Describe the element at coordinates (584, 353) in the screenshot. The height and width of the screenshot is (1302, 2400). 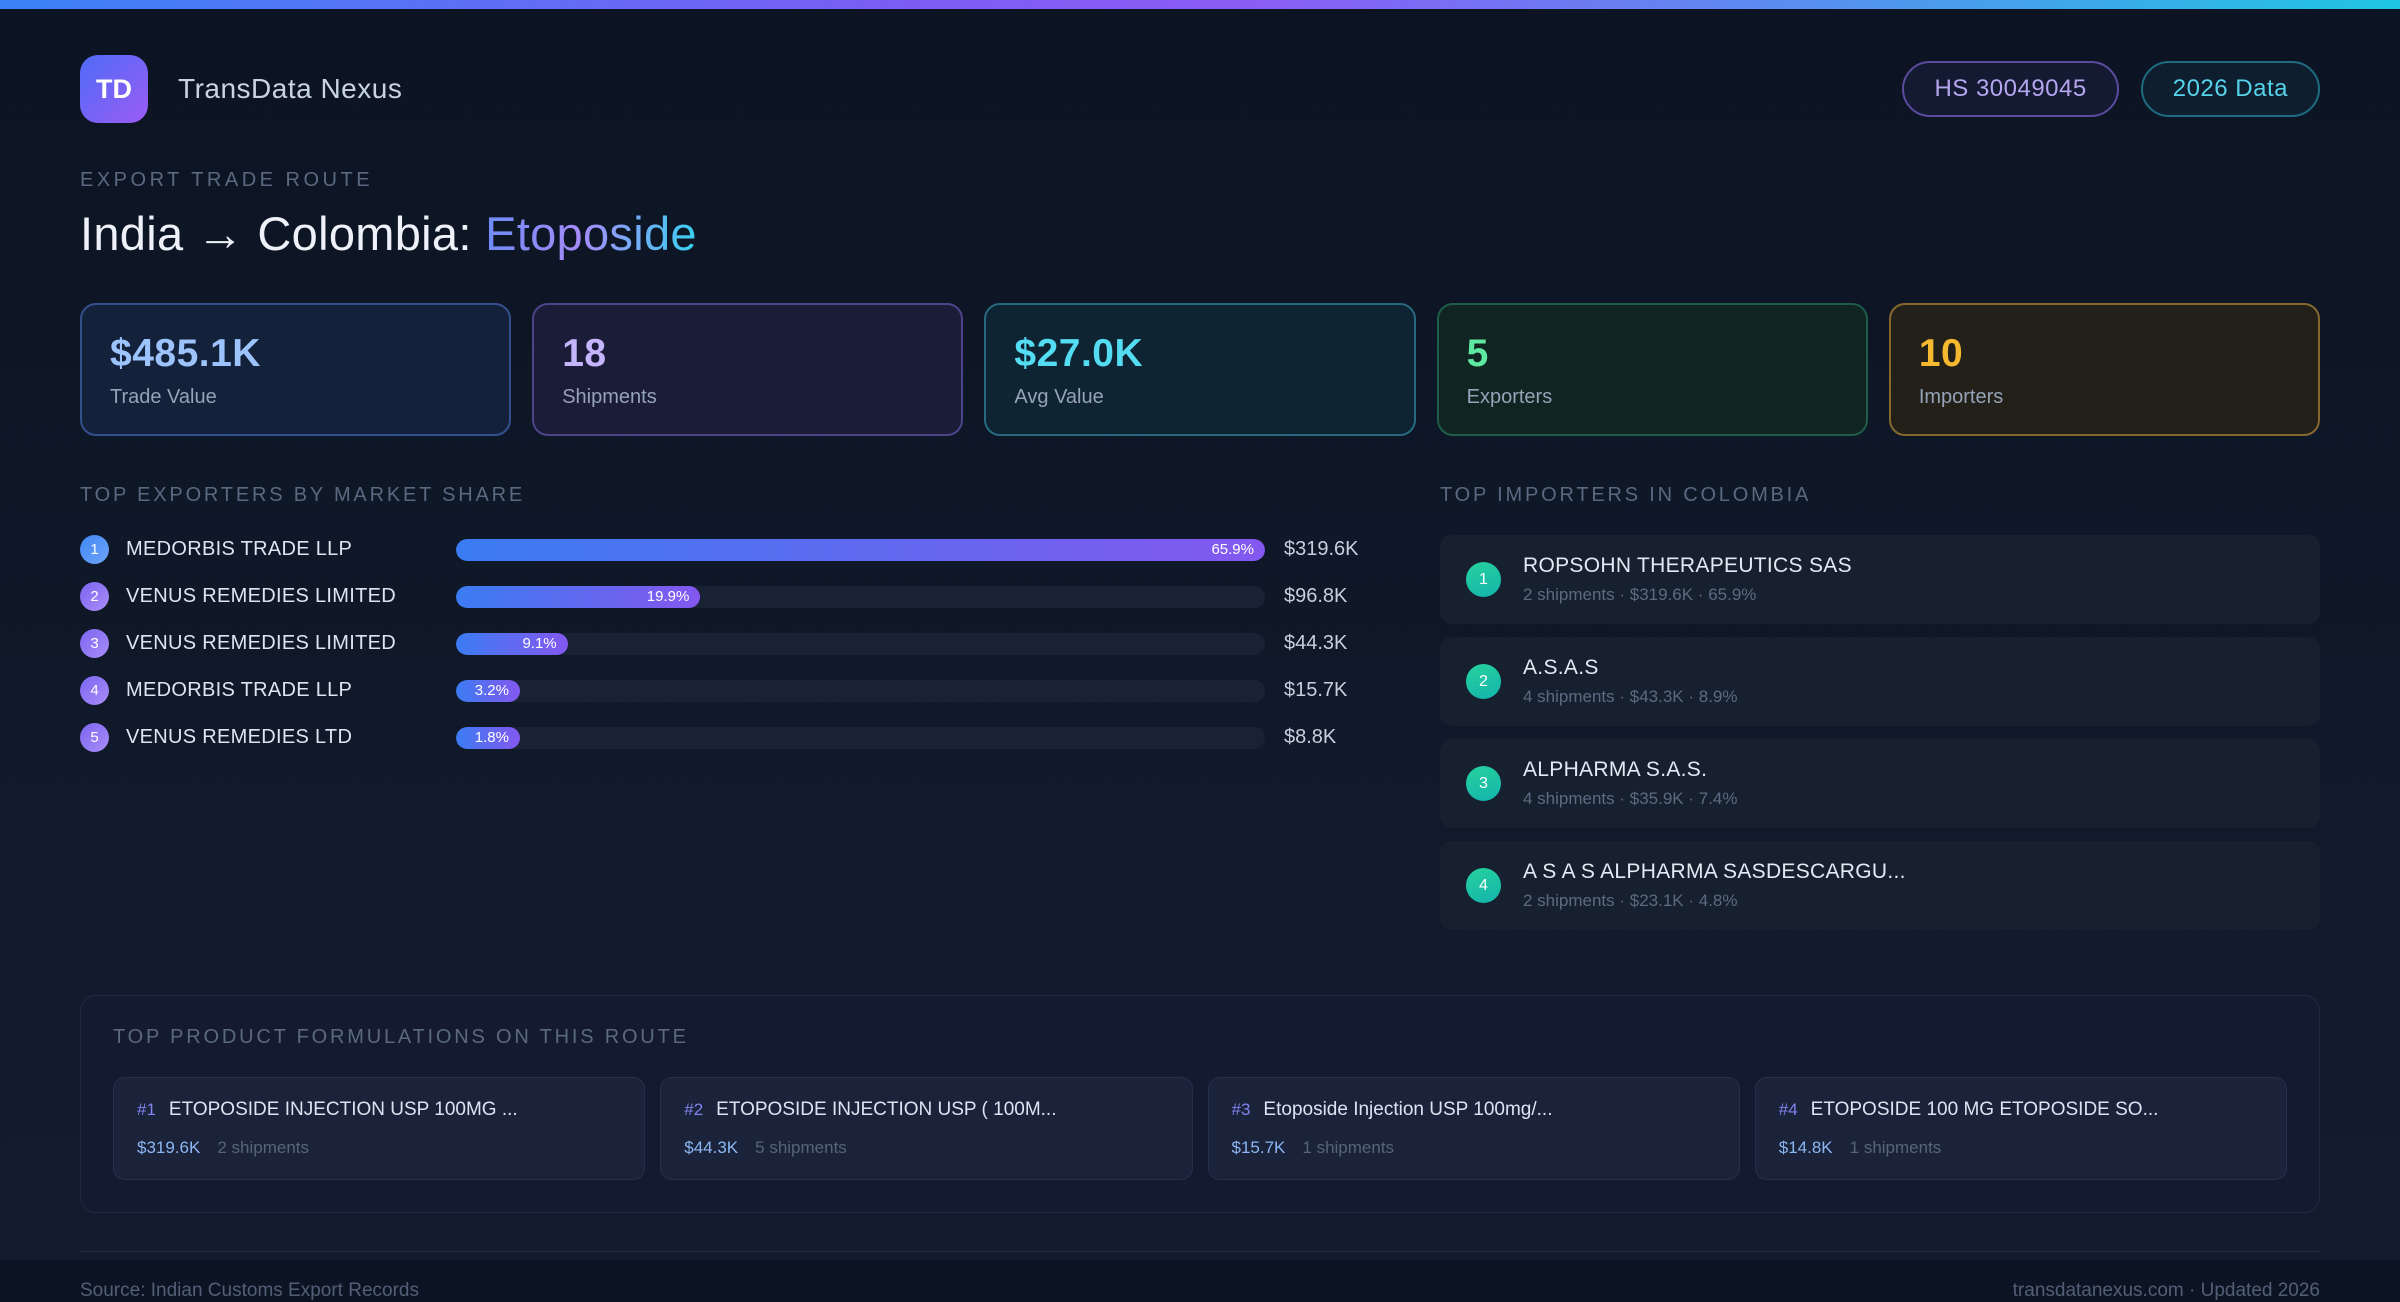
I see `stat-value: 18` at that location.